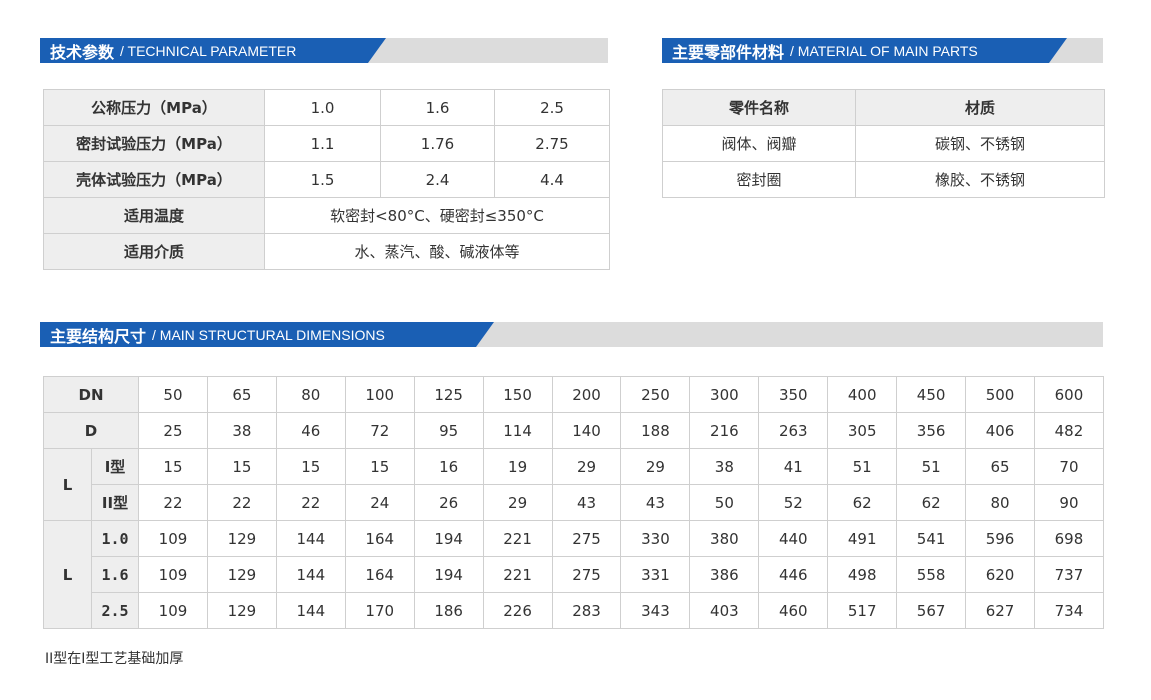  What do you see at coordinates (322, 179) in the screenshot?
I see `table-cell: 1.5` at bounding box center [322, 179].